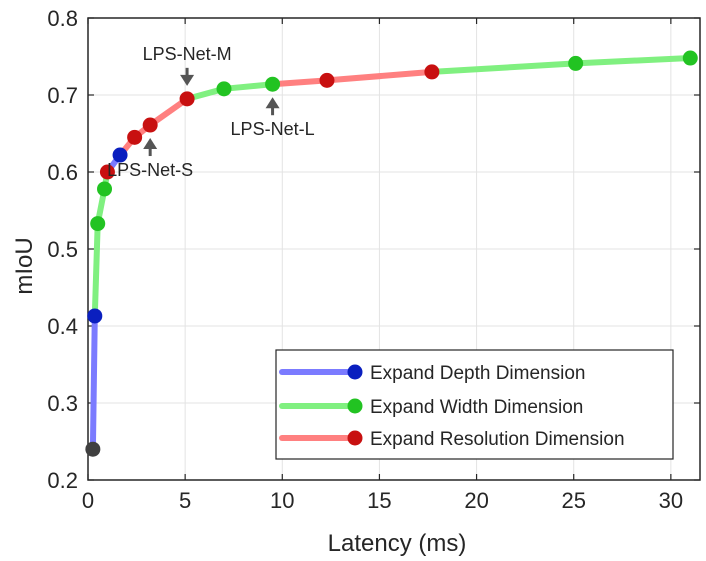 Image resolution: width=706 pixels, height=561 pixels. Describe the element at coordinates (62, 172) in the screenshot. I see `y-tick-label: 0.6` at that location.